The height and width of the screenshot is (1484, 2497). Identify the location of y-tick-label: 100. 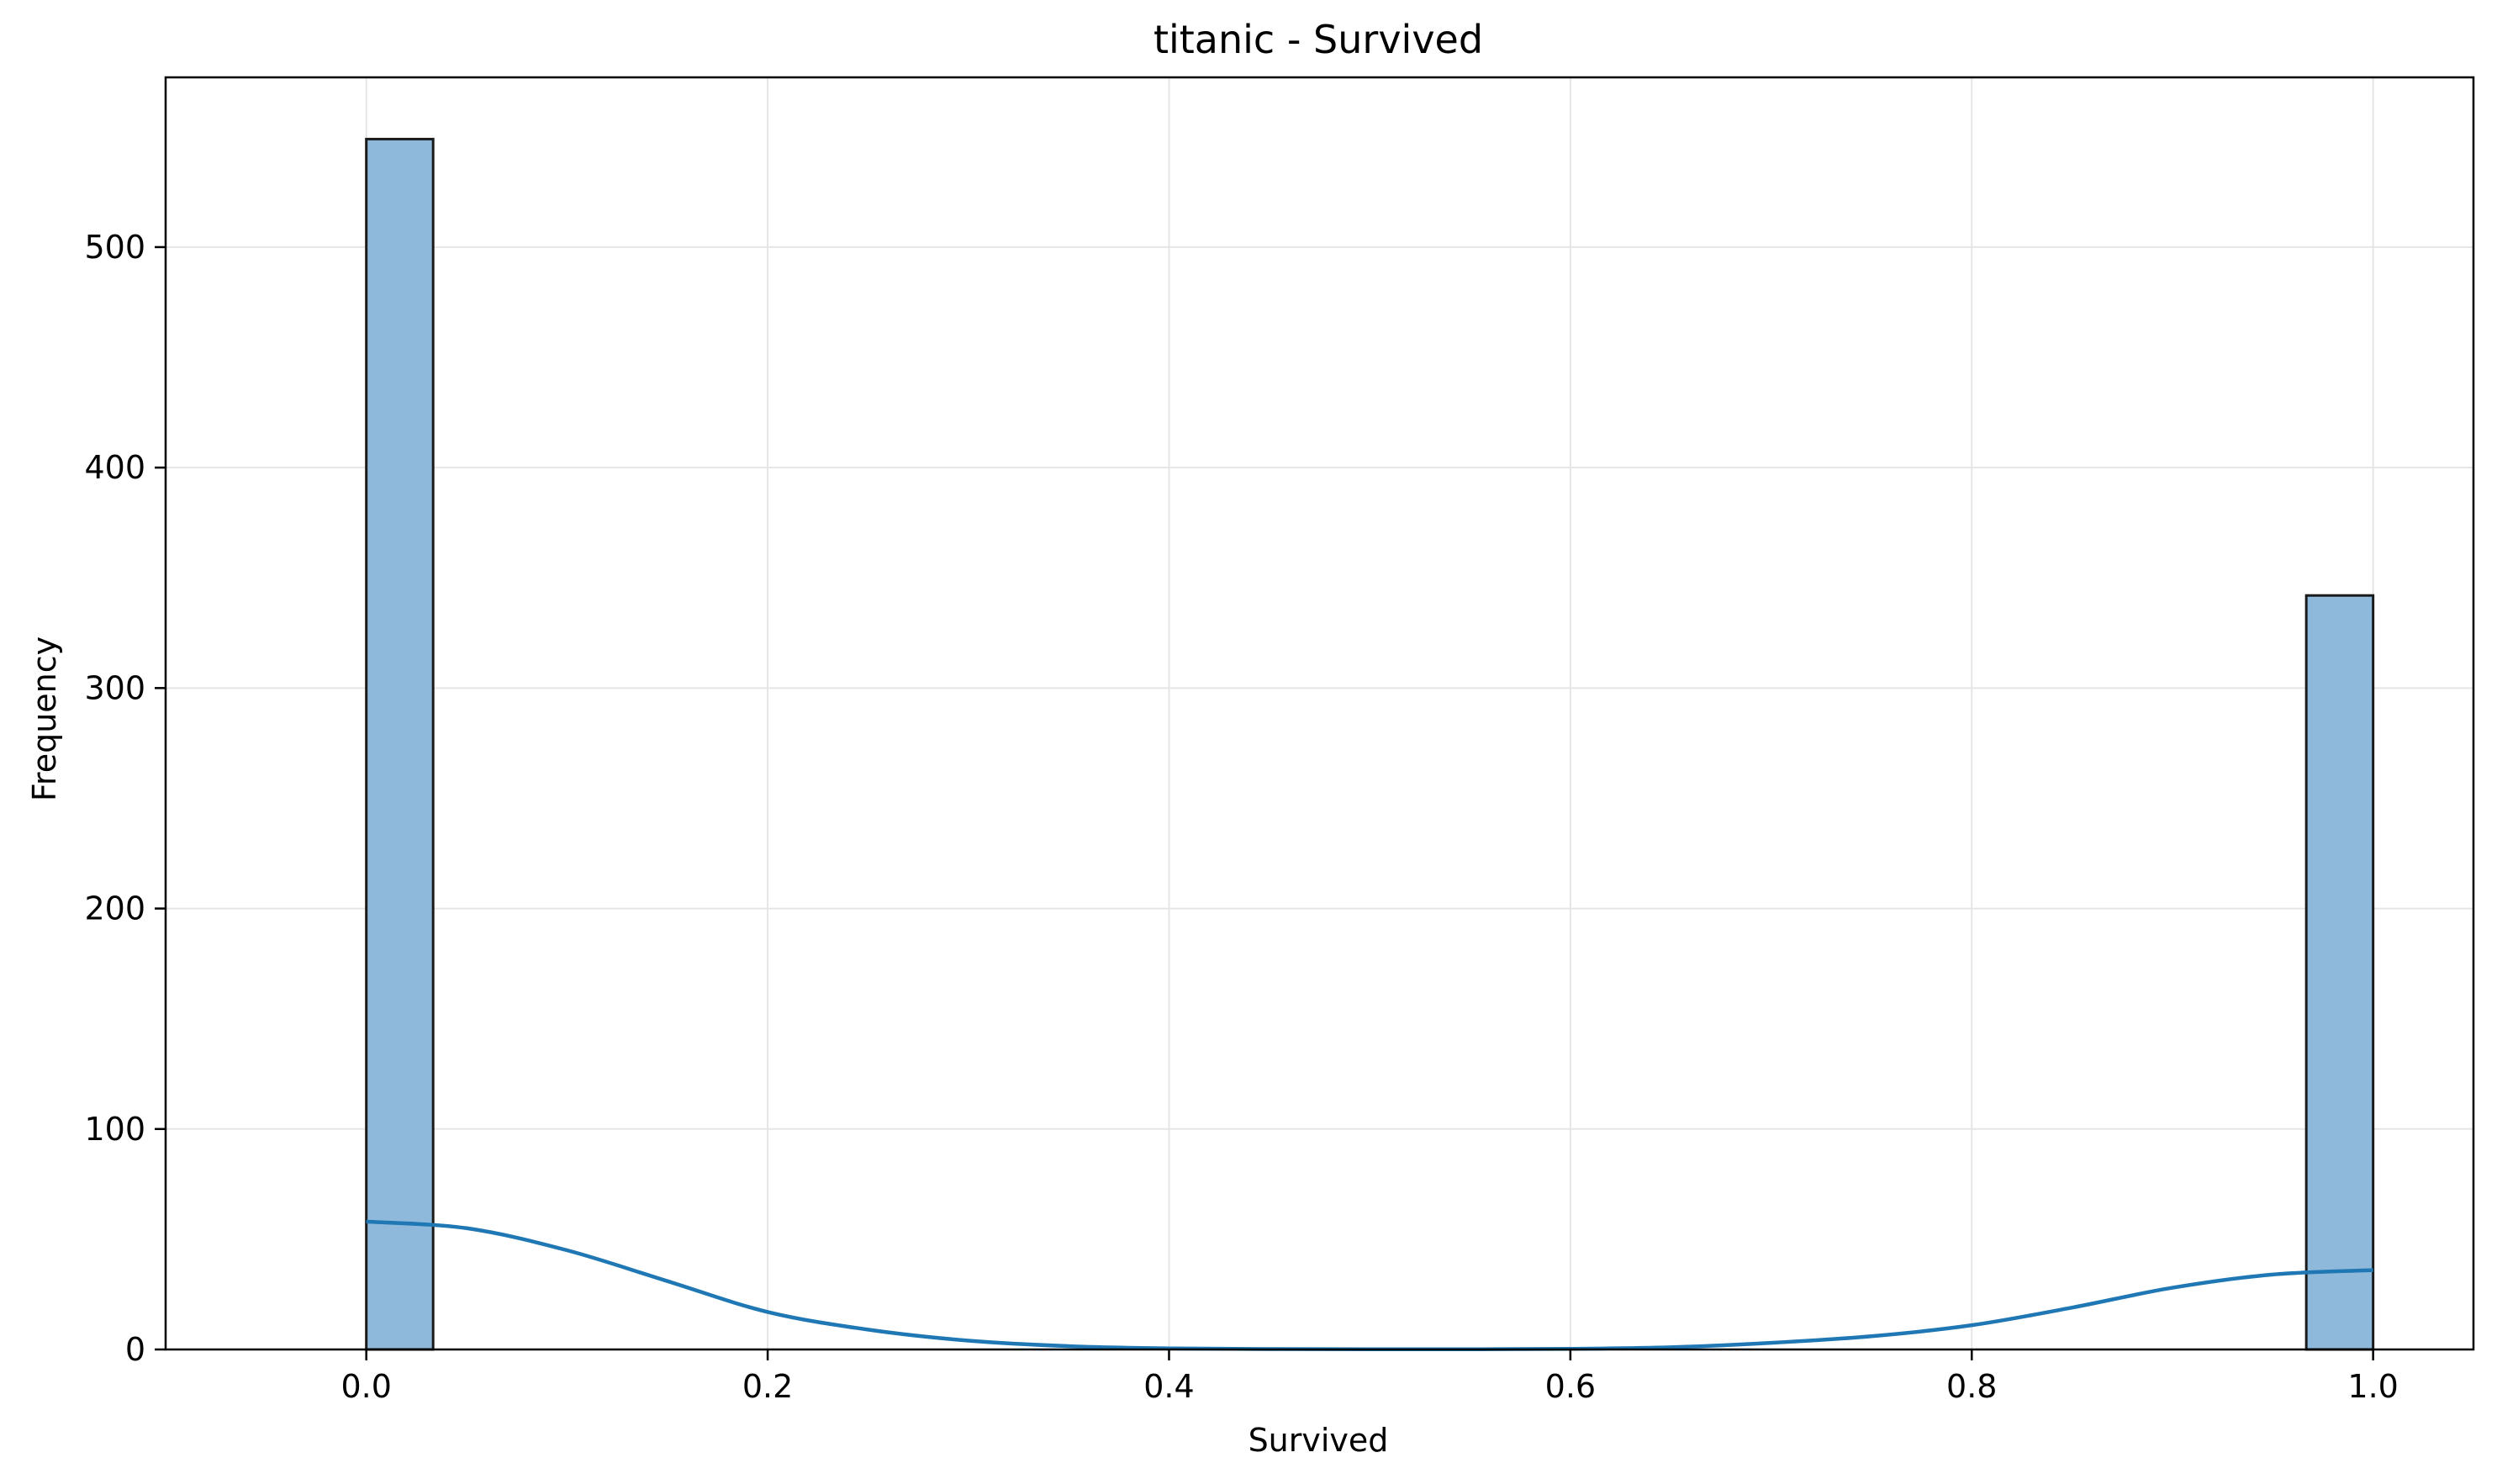
(114, 1129).